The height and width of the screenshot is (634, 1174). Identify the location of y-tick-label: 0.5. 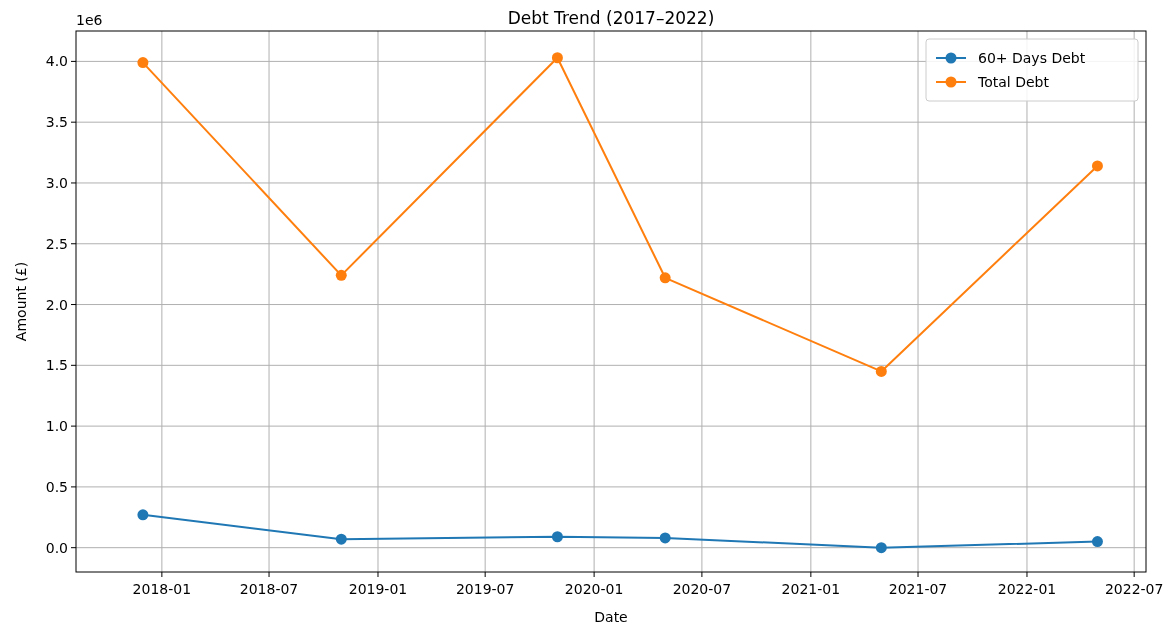
(56, 486).